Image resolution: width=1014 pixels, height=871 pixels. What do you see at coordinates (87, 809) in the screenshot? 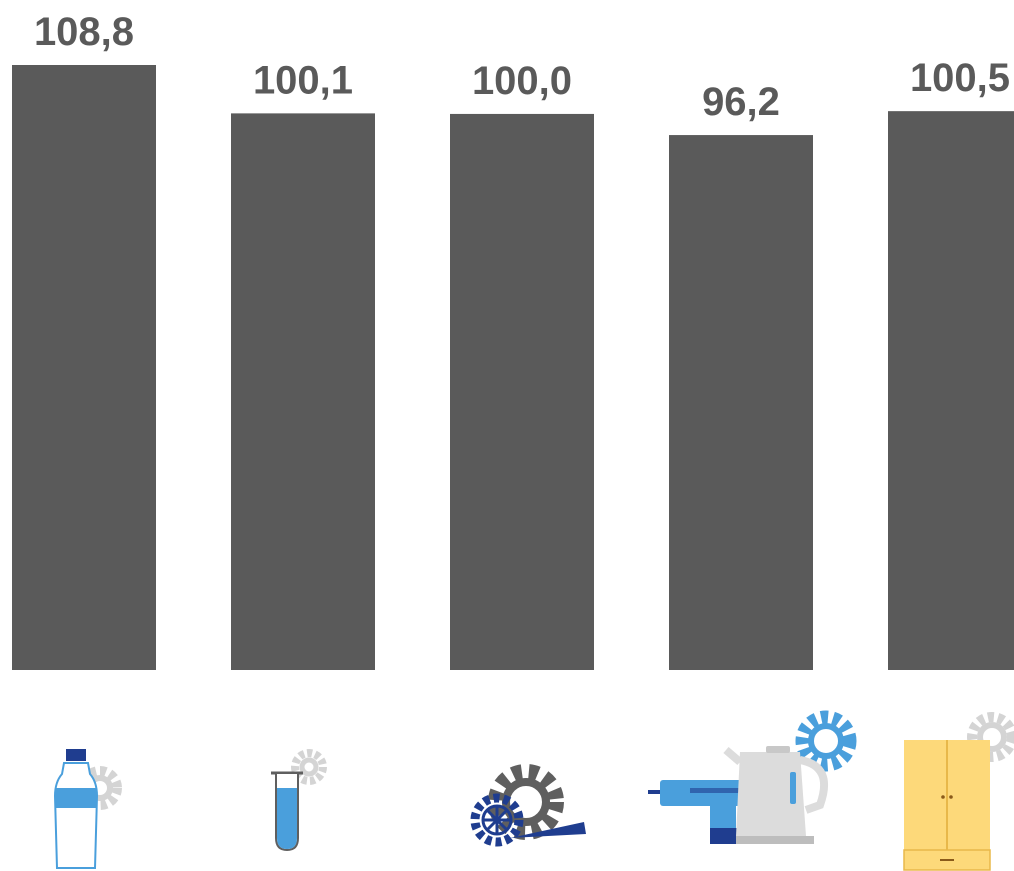
I see `bottle-gear-icon` at bounding box center [87, 809].